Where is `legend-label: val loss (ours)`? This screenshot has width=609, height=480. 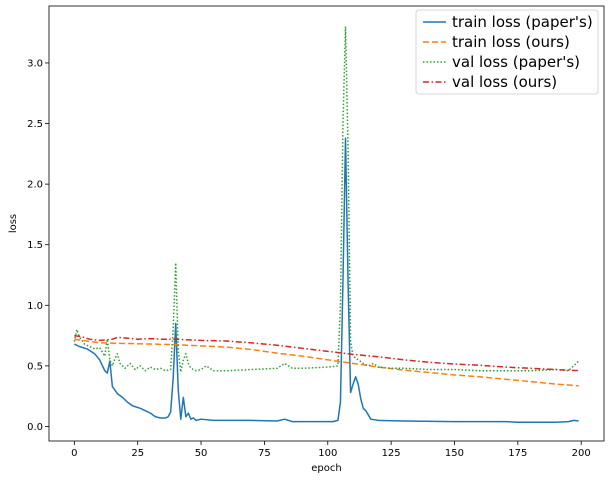 legend-label: val loss (ours) is located at coordinates (504, 82).